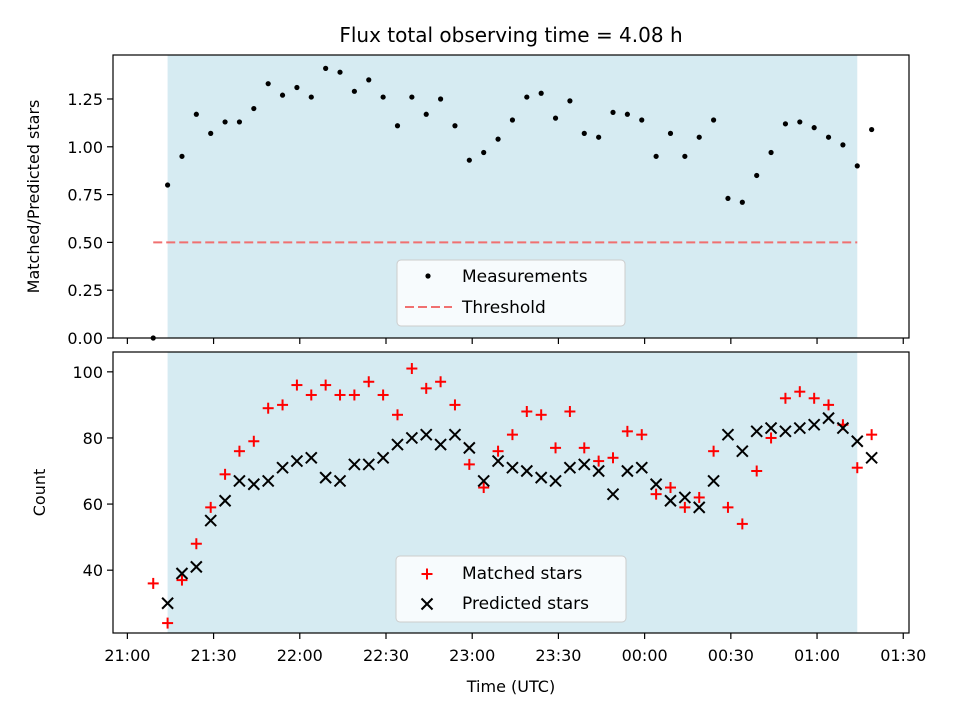 This screenshot has height=720, width=960. I want to click on legend-threshold-label: Threshold, so click(503, 308).